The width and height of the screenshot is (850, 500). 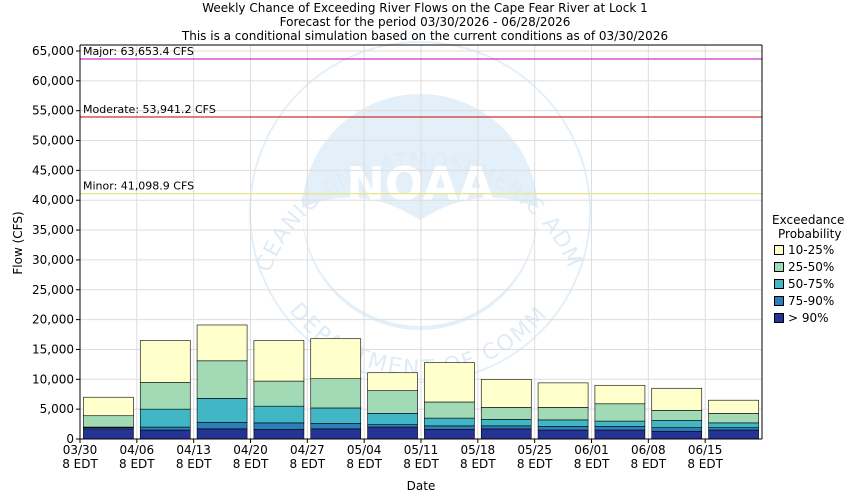 What do you see at coordinates (18, 242) in the screenshot?
I see `y-axis-label: Flow (CFS)` at bounding box center [18, 242].